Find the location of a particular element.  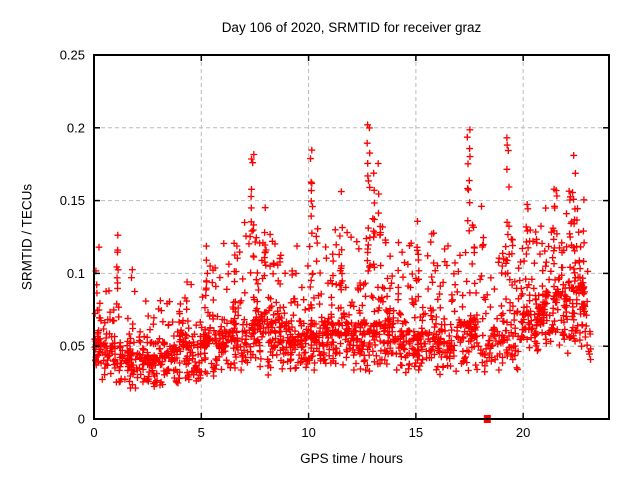

y-tick-label: 0.2 is located at coordinates (76, 127).